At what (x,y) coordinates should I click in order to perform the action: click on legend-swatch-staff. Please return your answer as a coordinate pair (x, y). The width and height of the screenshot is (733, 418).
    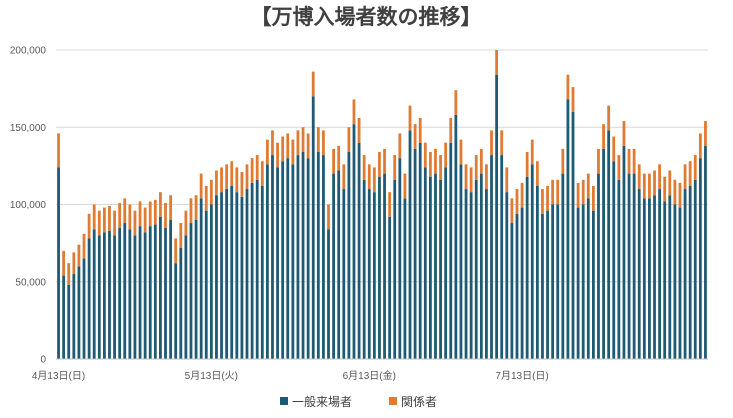
    Looking at the image, I should click on (393, 401).